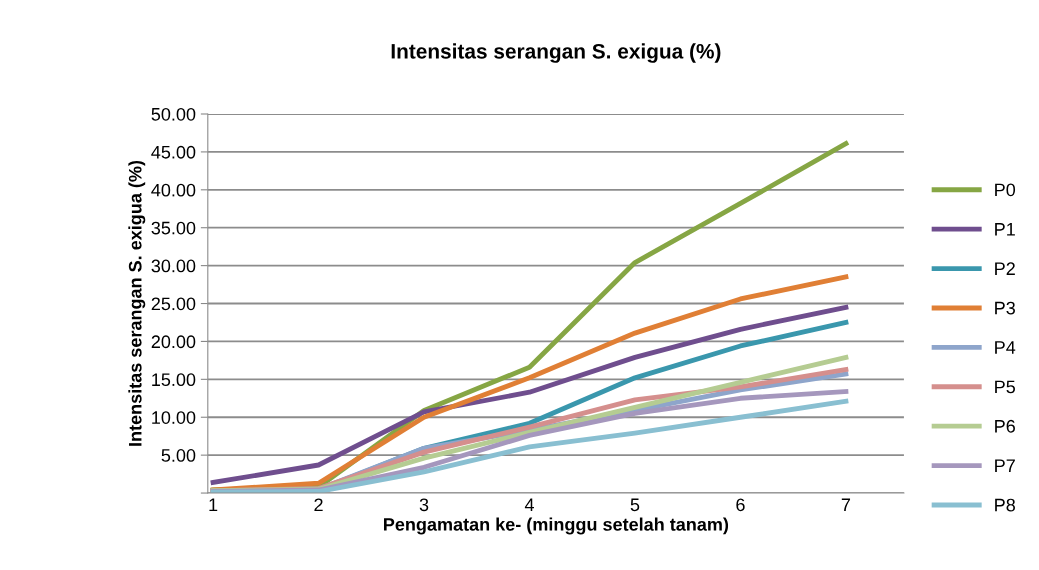 This screenshot has height=570, width=1039. I want to click on x-axis-title: Pengamatan ke- (minggu setelah tanam), so click(556, 526).